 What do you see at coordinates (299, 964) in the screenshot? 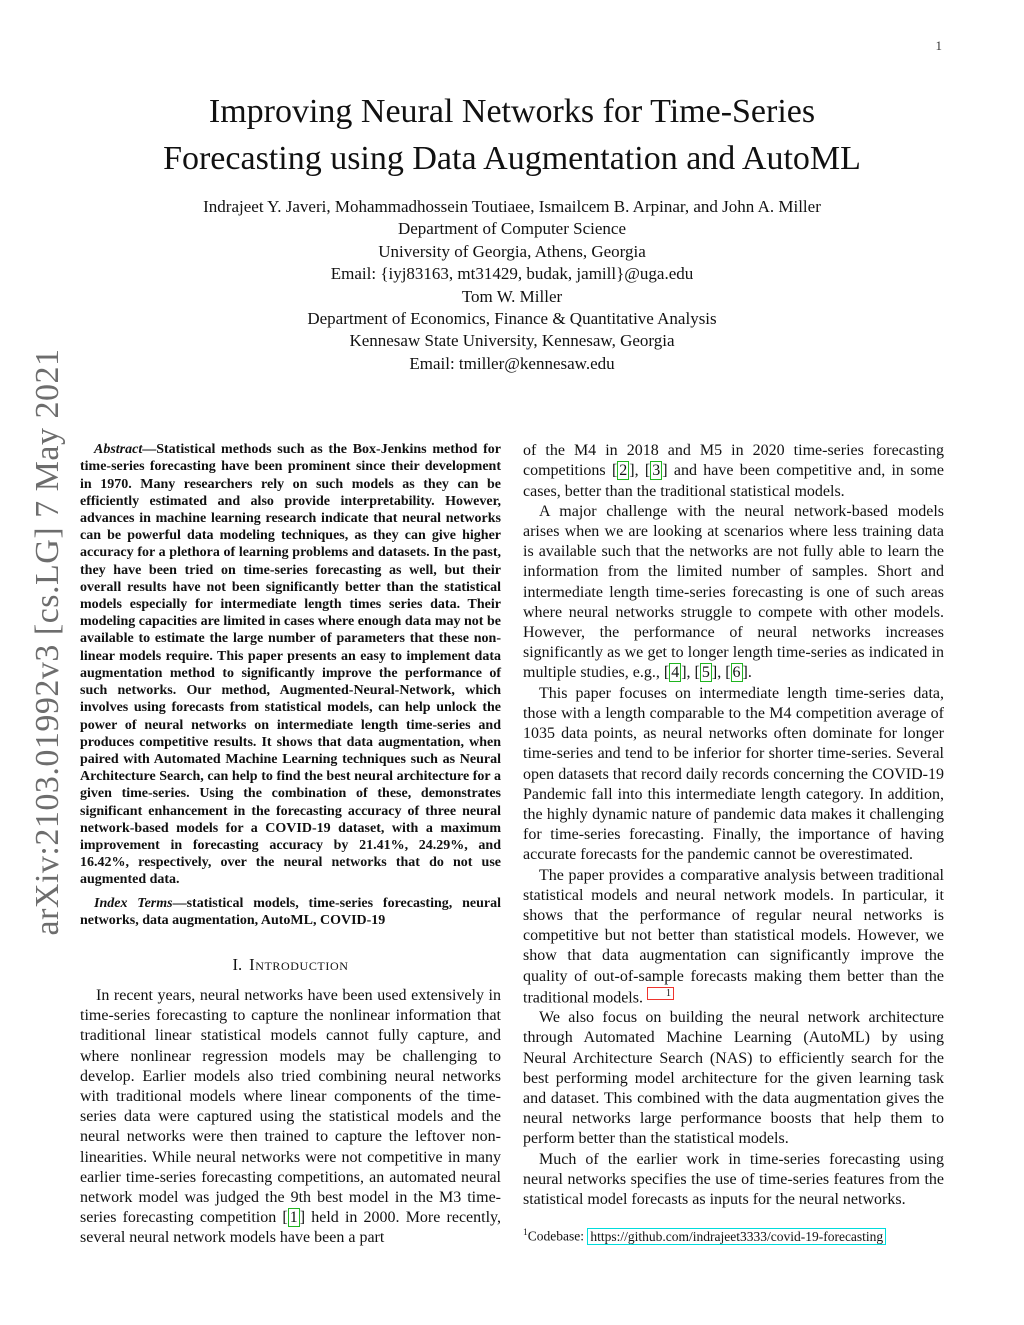
I see `section-title: Introduction` at bounding box center [299, 964].